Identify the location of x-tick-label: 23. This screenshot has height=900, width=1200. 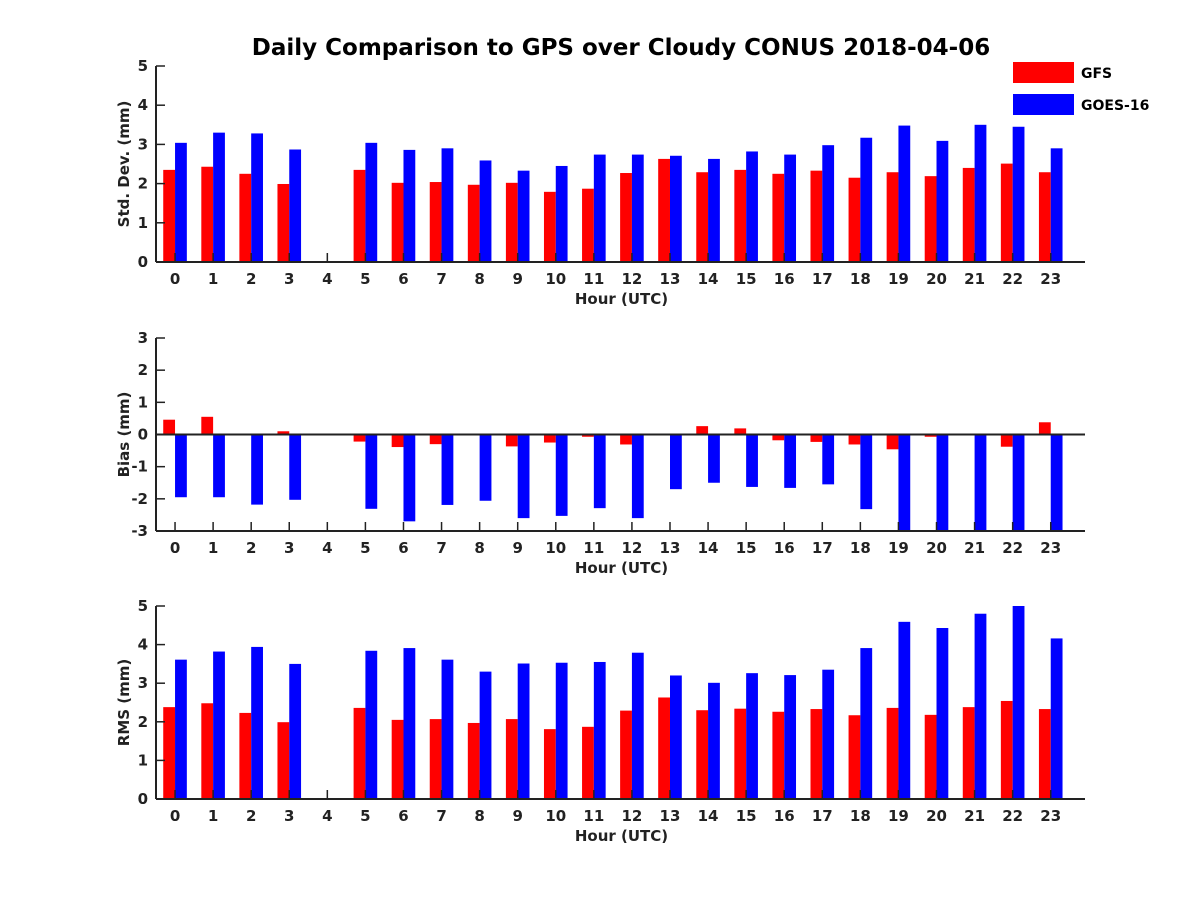
(1050, 548).